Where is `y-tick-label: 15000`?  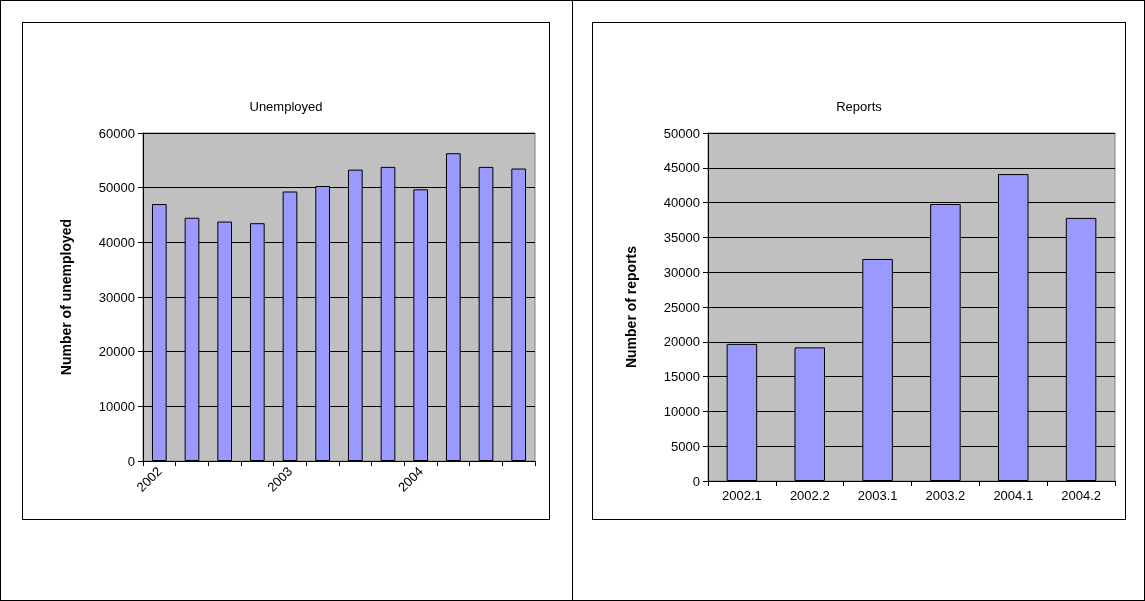
y-tick-label: 15000 is located at coordinates (681, 377).